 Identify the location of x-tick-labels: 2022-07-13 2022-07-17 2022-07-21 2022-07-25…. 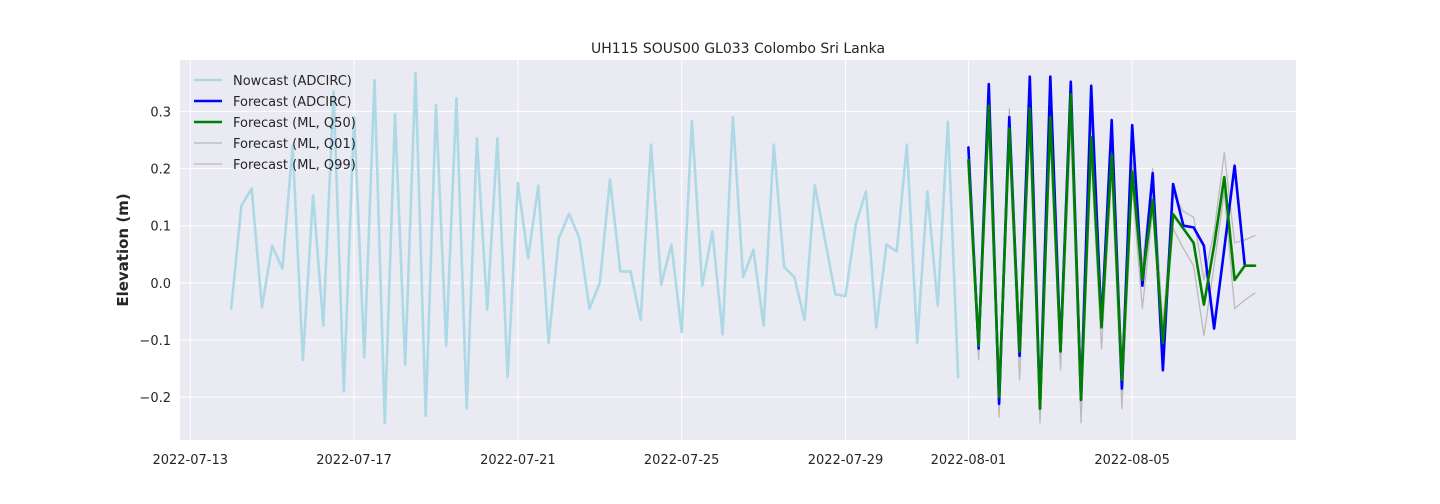
(661, 460).